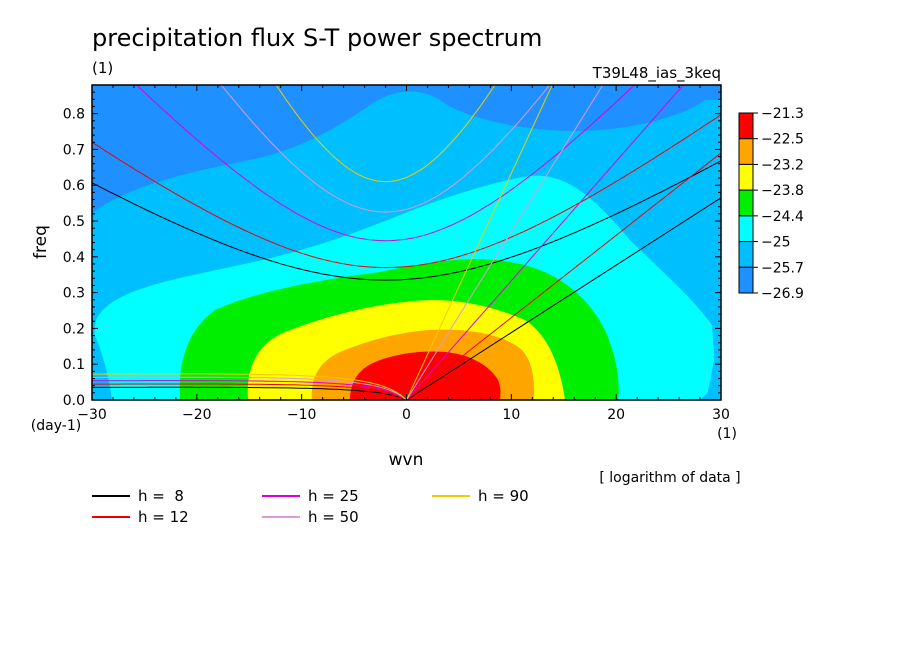  Describe the element at coordinates (197, 415) in the screenshot. I see `x-tick-label: −20` at that location.